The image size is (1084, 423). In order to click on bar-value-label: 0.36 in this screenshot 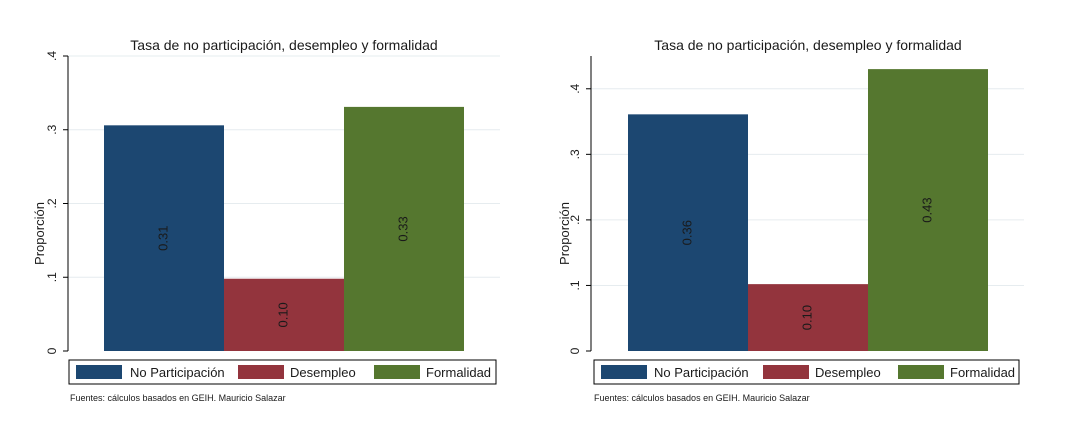, I will do `click(686, 232)`.